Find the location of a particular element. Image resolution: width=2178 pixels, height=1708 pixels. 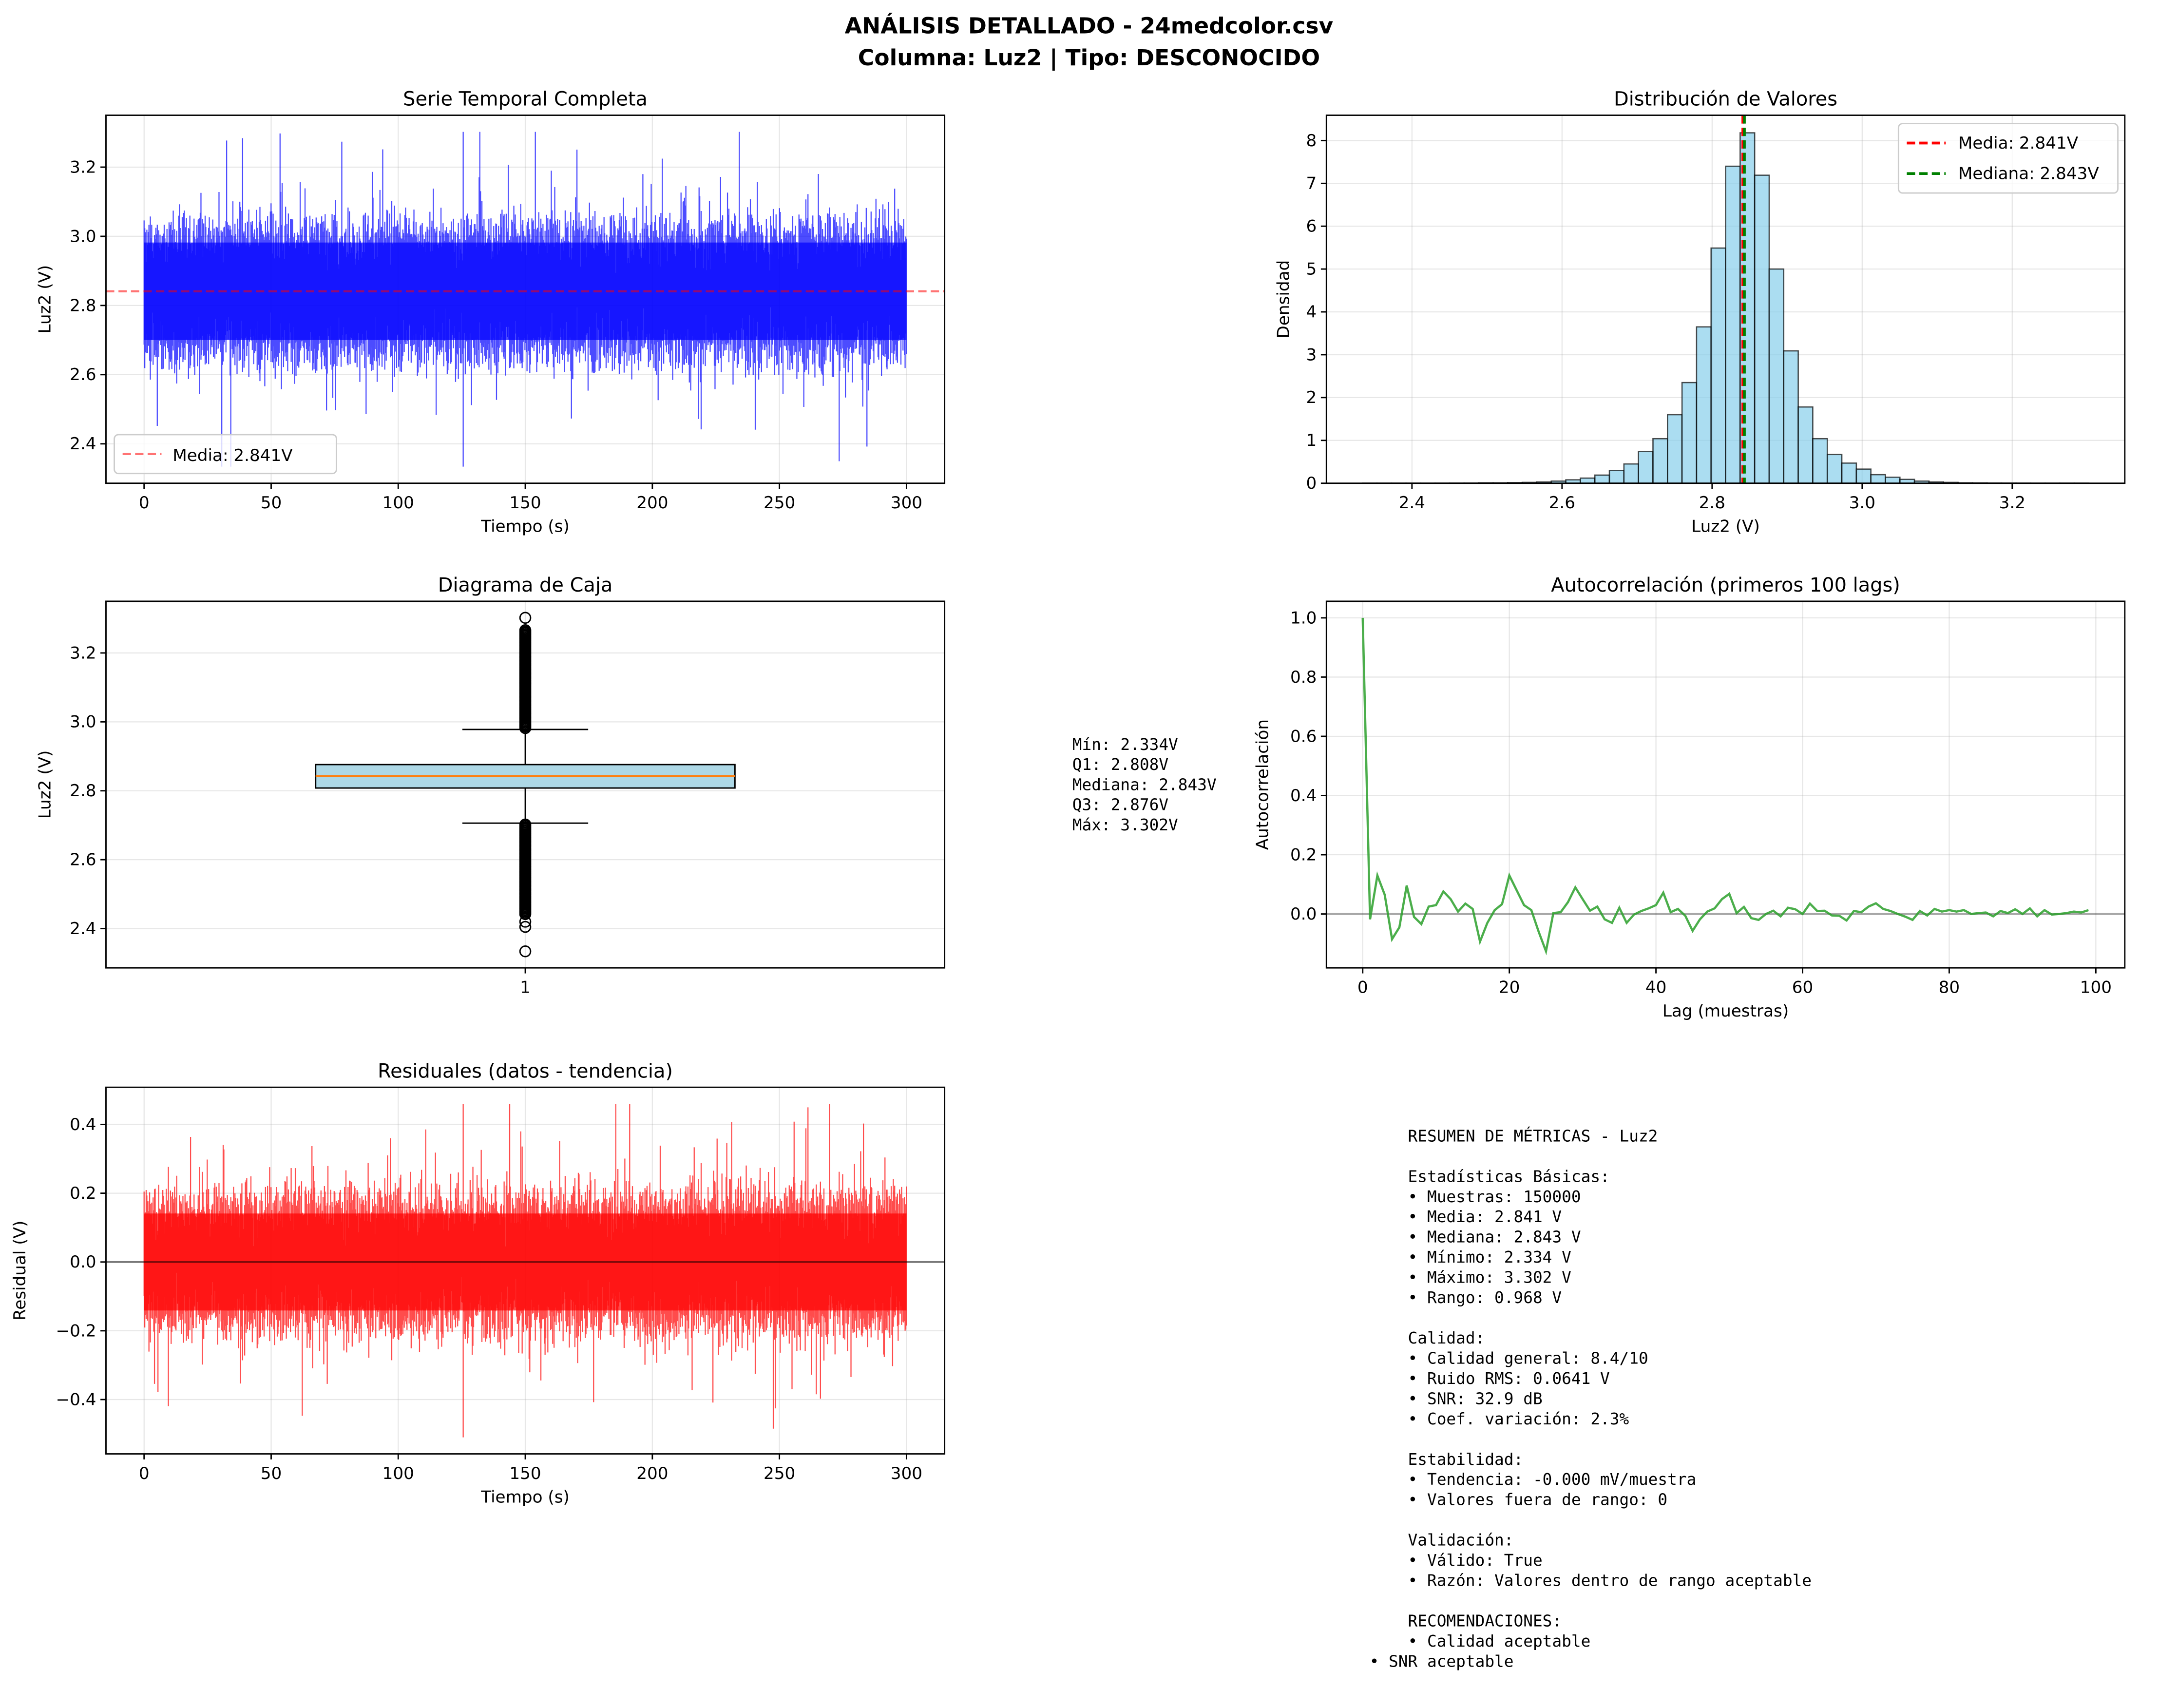

y-tick-label: 0.6 is located at coordinates (1304, 737).